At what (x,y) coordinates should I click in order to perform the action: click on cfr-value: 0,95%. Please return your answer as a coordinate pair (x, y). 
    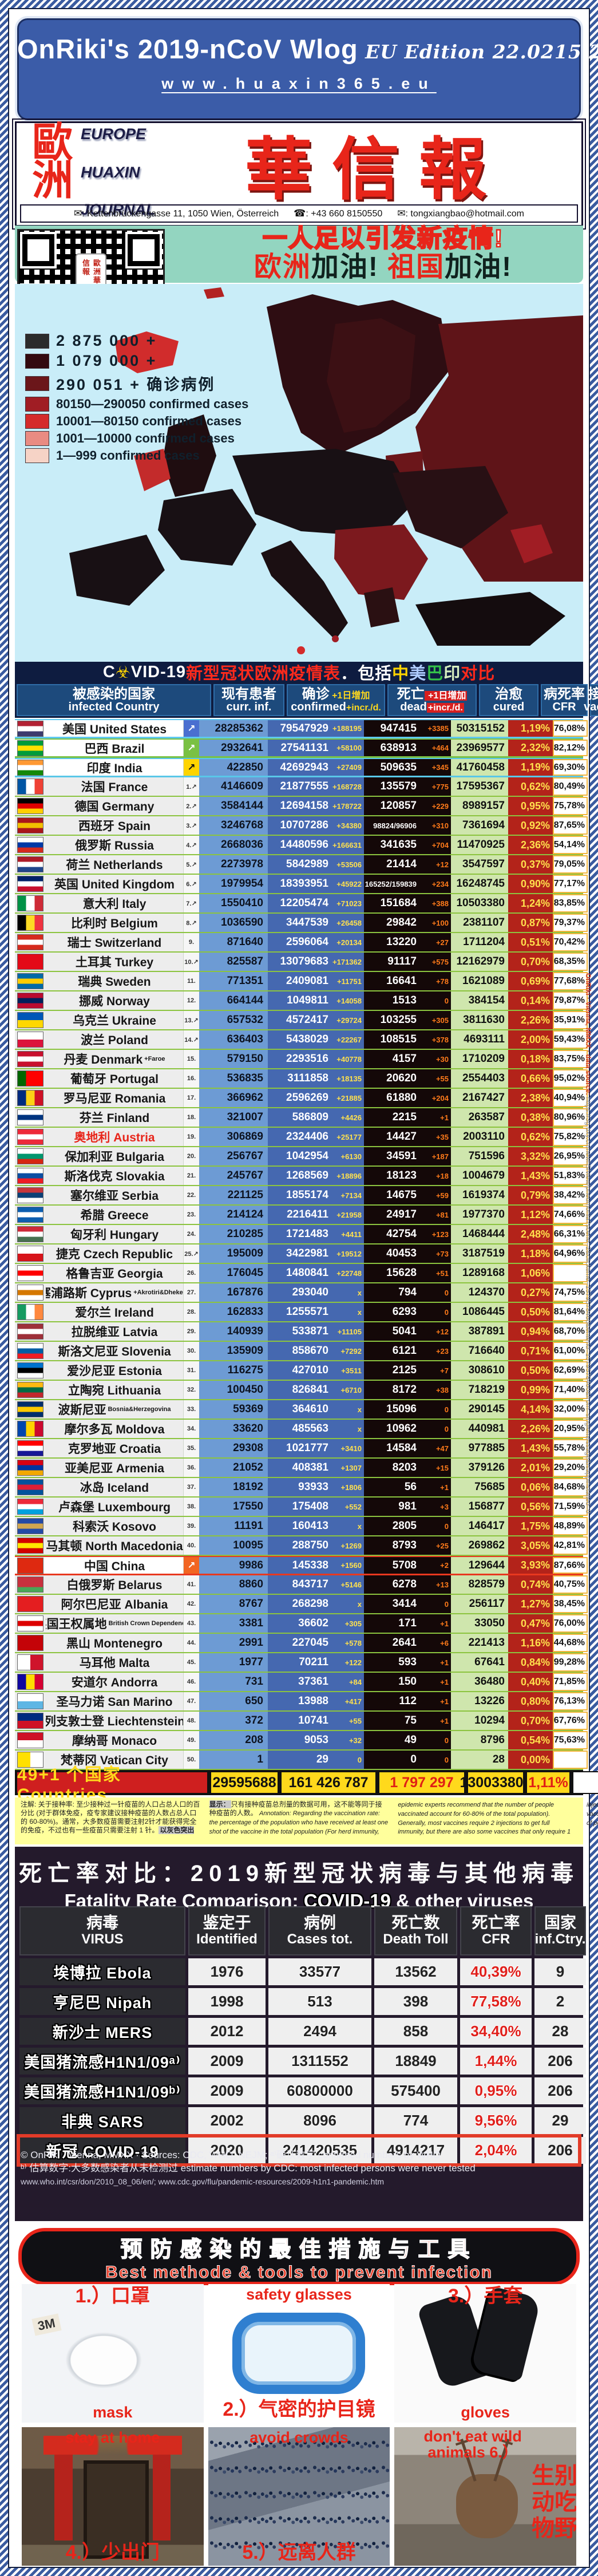
    Looking at the image, I should click on (531, 806).